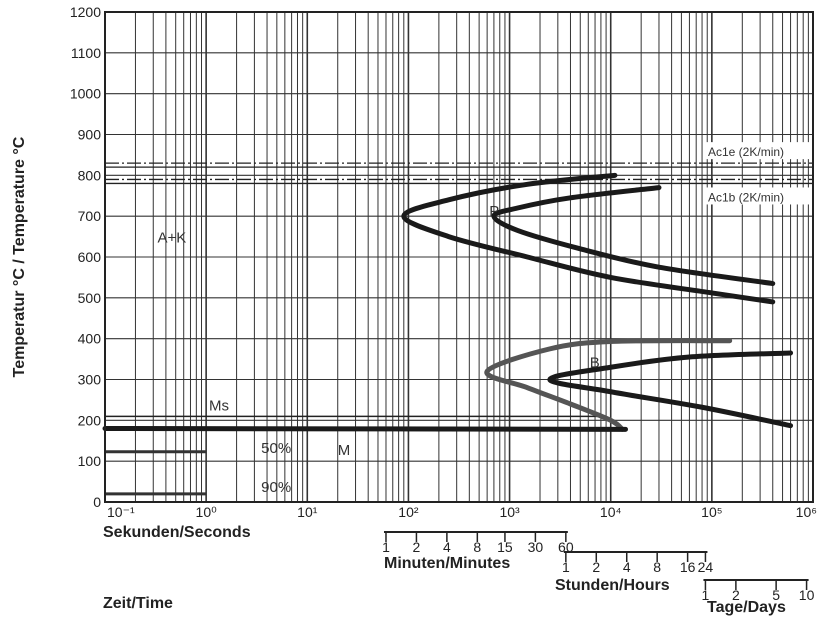  What do you see at coordinates (171, 238) in the screenshot?
I see `region-label: A+K` at bounding box center [171, 238].